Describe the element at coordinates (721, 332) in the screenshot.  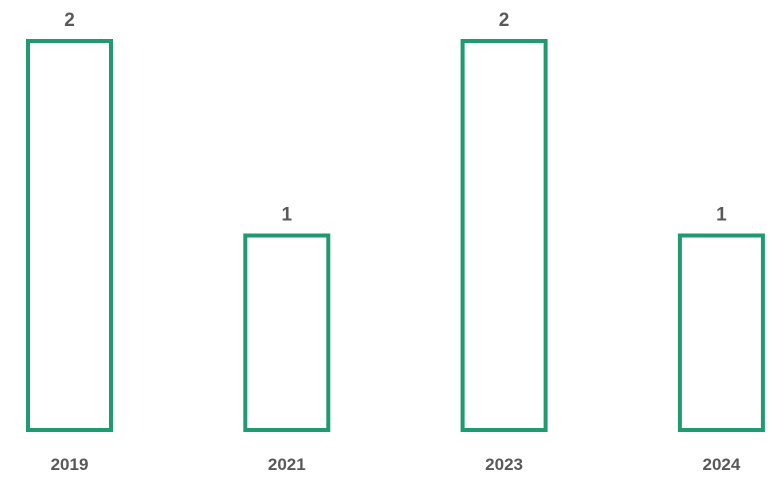
I see `bar-2024` at that location.